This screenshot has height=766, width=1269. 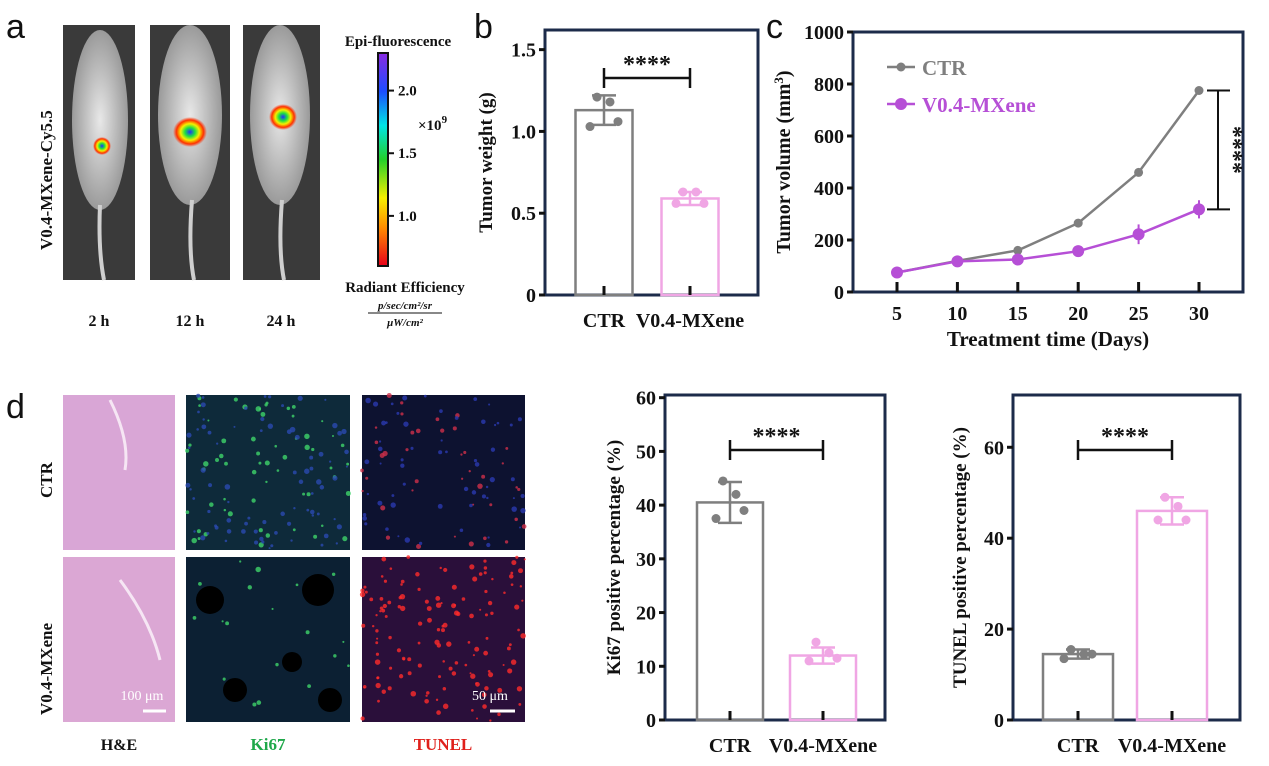 What do you see at coordinates (1172, 615) in the screenshot?
I see `bar-treated` at bounding box center [1172, 615].